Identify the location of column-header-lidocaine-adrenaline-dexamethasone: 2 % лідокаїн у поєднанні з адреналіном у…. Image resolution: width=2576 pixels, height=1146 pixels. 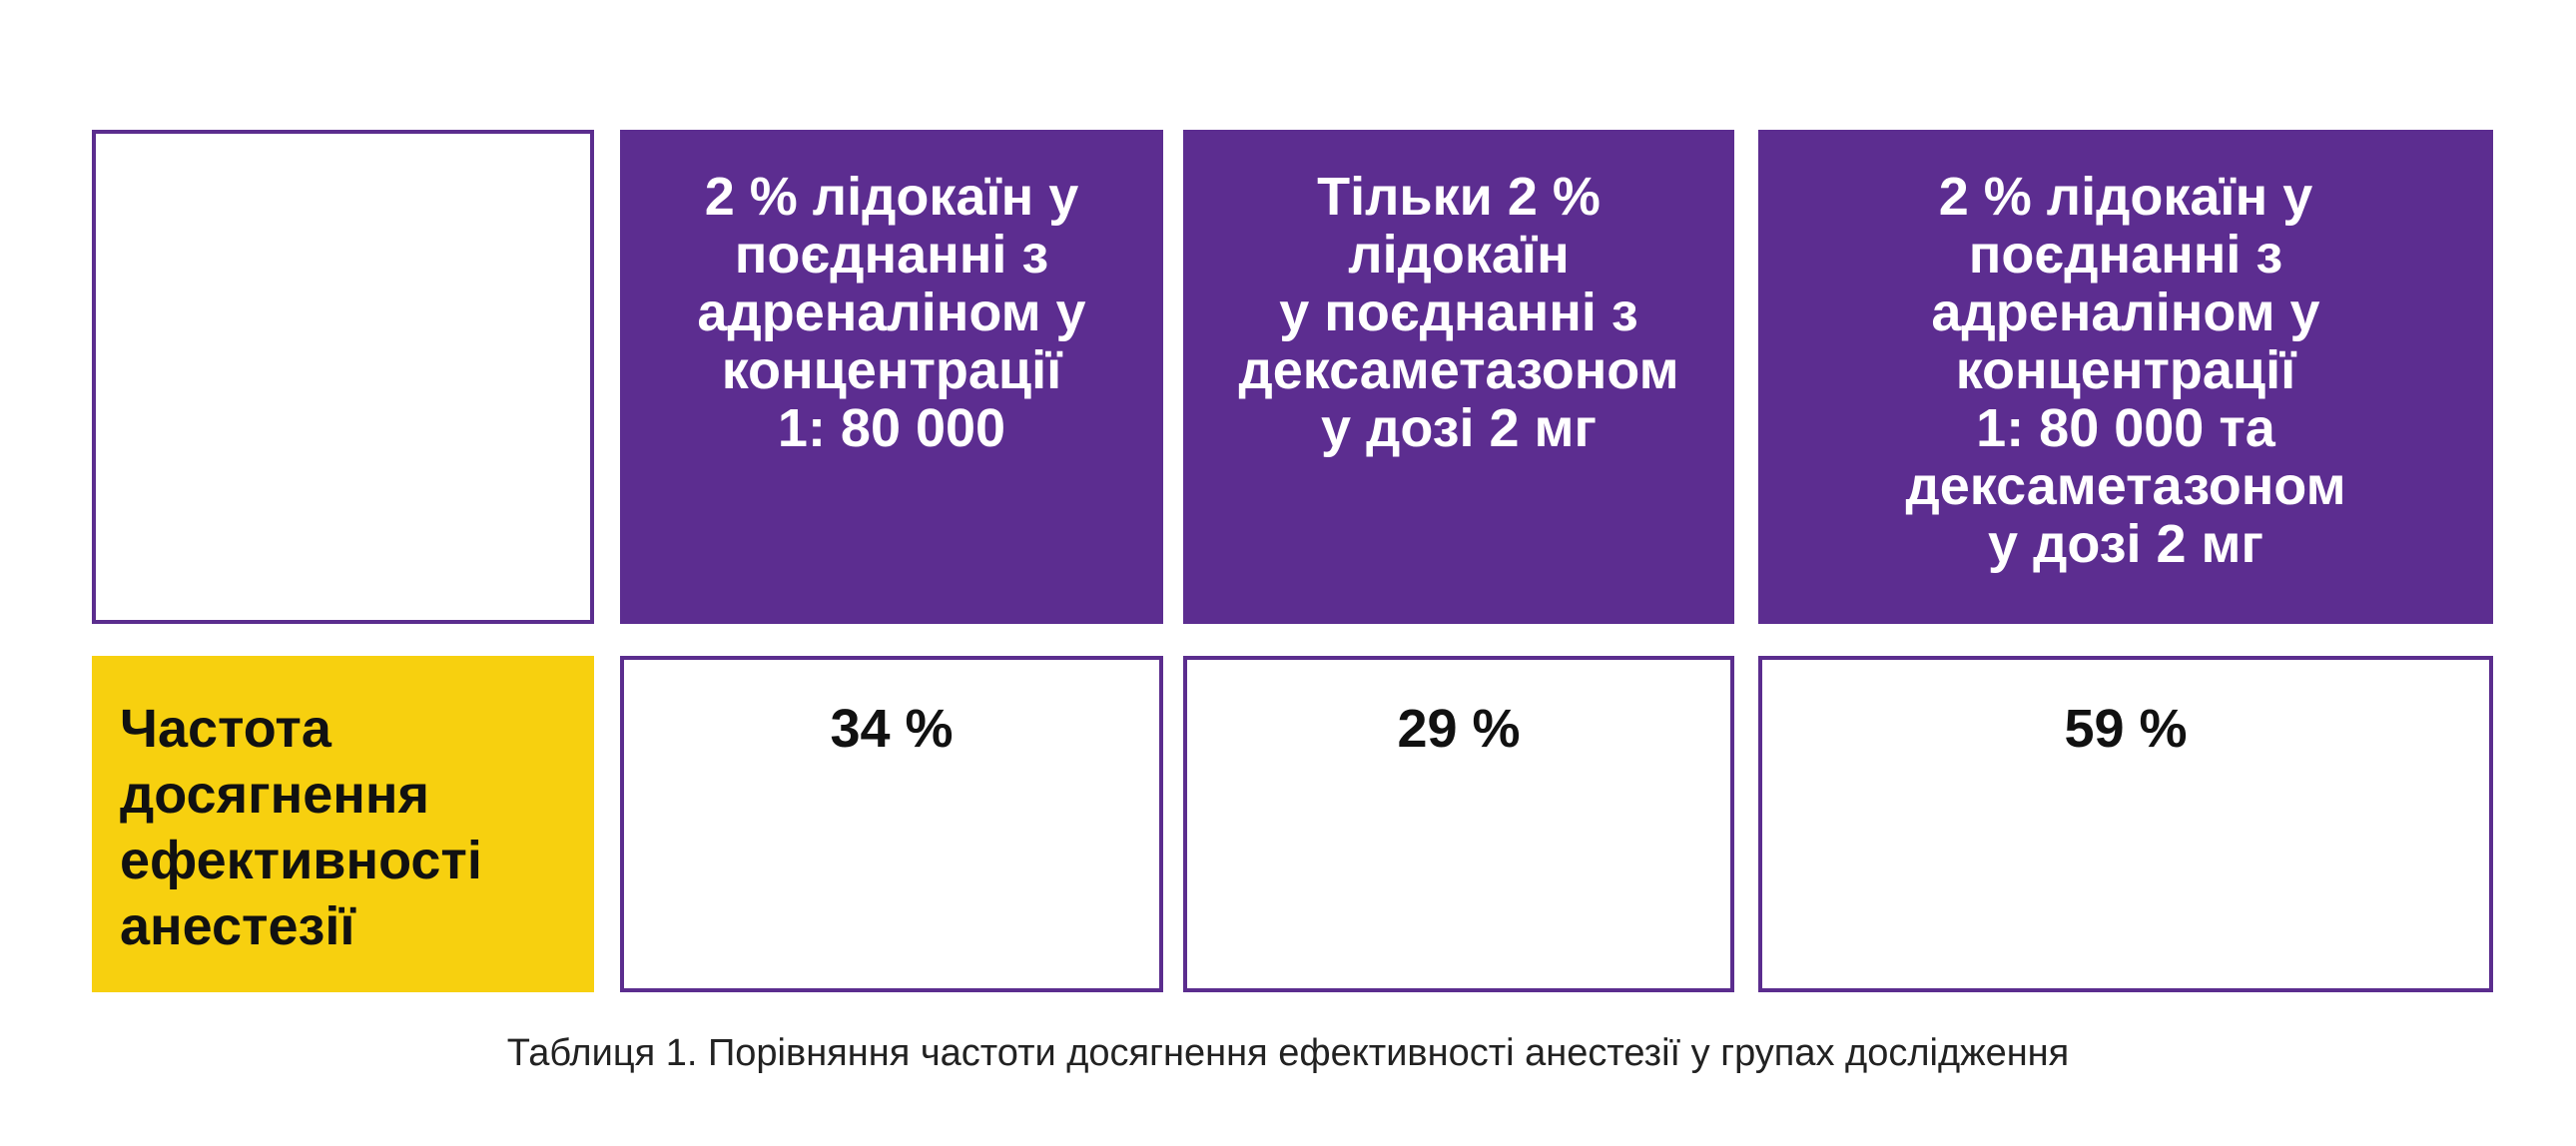
(2125, 377).